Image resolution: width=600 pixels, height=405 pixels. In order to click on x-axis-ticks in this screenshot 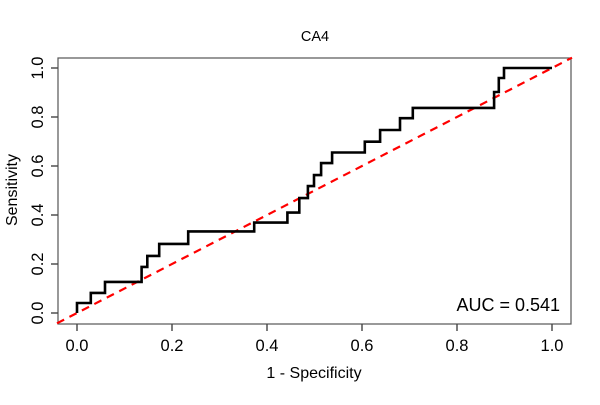, I will do `click(314, 327)`.